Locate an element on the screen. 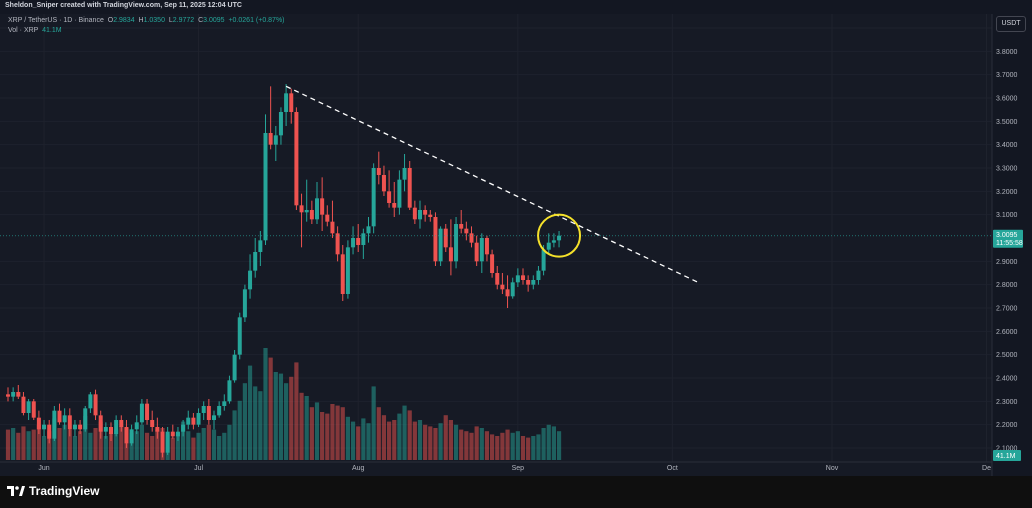  volume-badge-value: 41.1M is located at coordinates (1006, 456).